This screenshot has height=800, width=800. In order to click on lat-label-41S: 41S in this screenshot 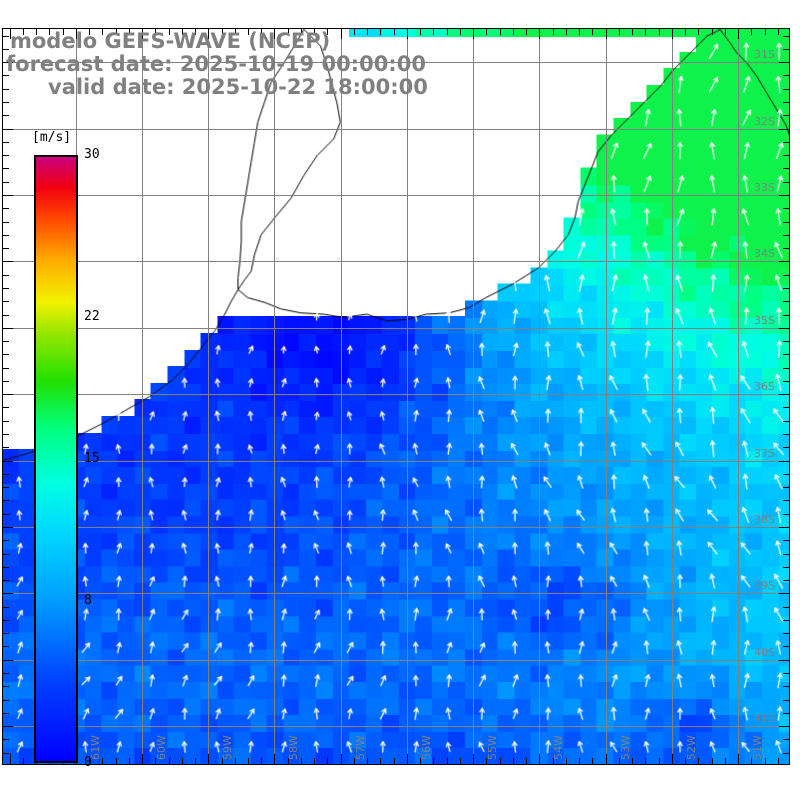, I will do `click(764, 719)`.